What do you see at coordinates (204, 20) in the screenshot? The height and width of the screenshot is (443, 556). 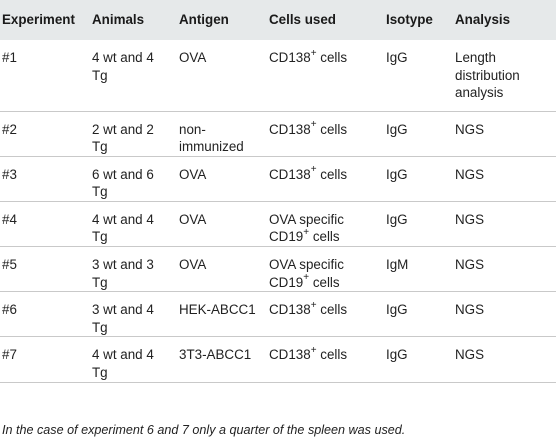 I see `header-antigen: Antigen` at bounding box center [204, 20].